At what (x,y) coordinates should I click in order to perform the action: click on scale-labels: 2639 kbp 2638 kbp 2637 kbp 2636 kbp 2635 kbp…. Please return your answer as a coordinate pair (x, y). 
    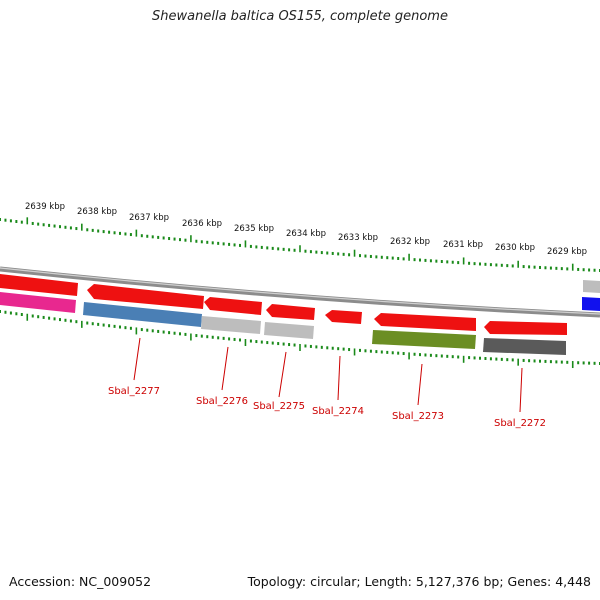
    Looking at the image, I should click on (306, 229).